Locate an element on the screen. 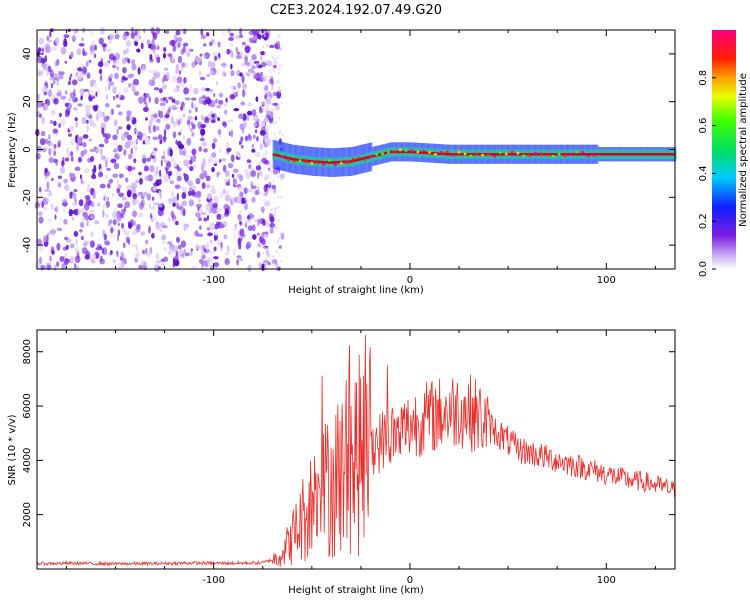  snr-ylabel: SNR (10 * v/v) is located at coordinates (12, 449).